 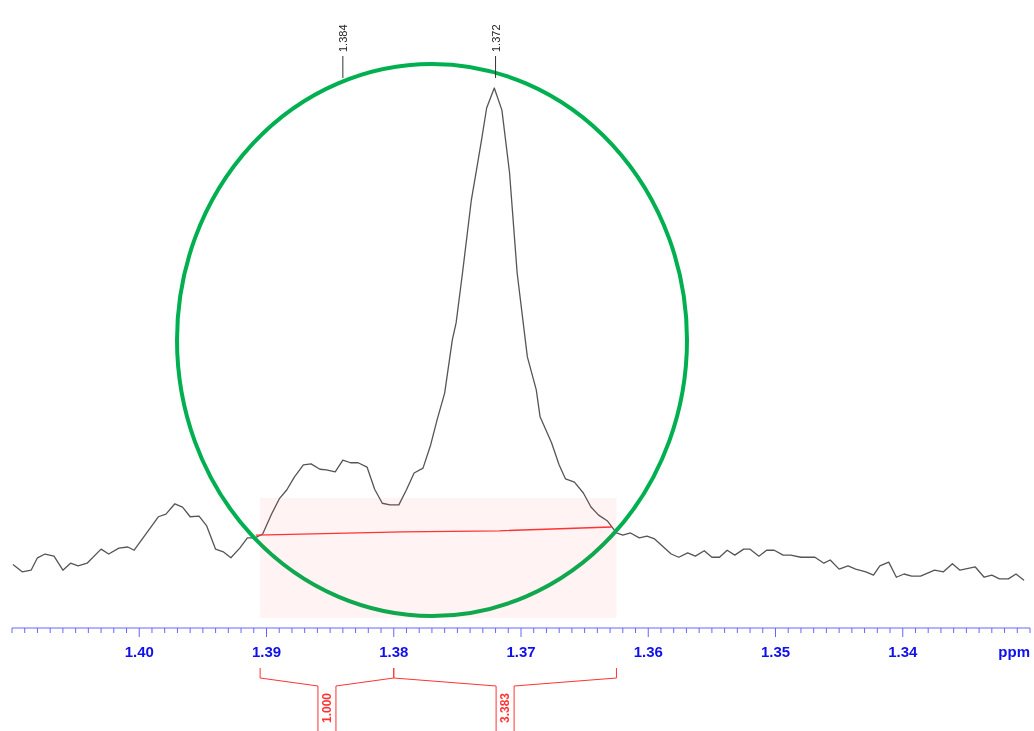 What do you see at coordinates (326, 708) in the screenshot?
I see `band-label: 1.000` at bounding box center [326, 708].